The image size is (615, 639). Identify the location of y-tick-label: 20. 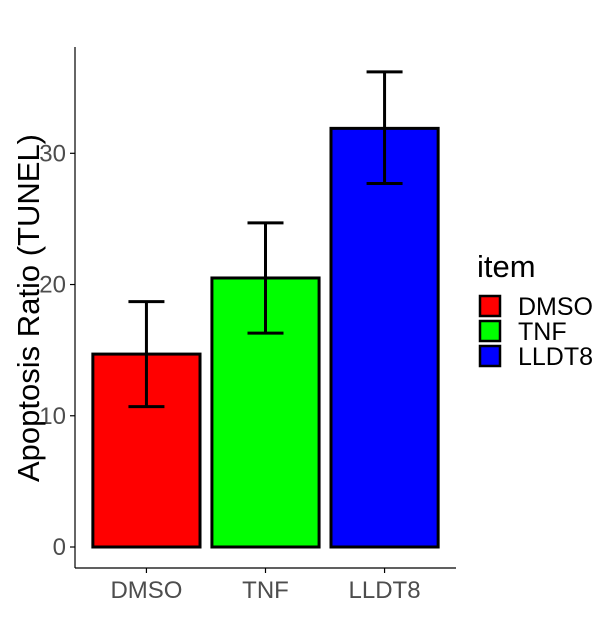
(52, 285).